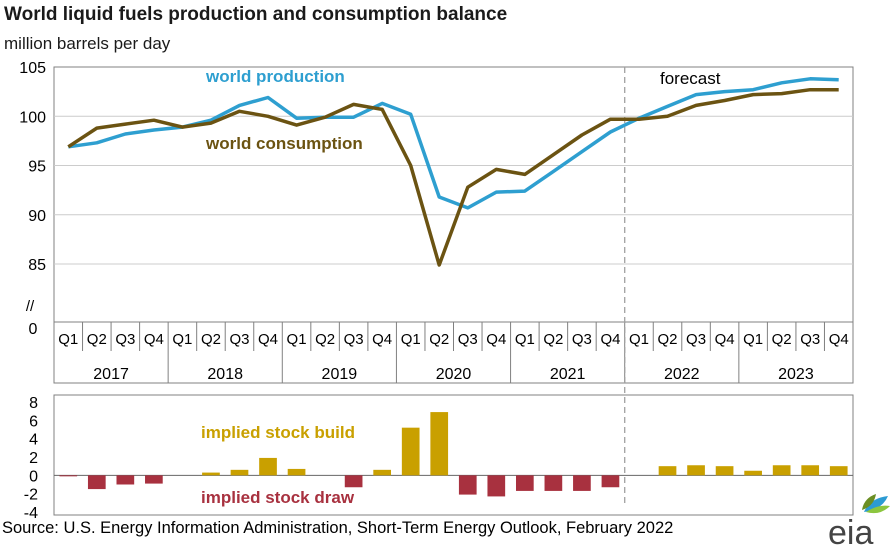 The image size is (893, 555). I want to click on series-label-production: world production, so click(275, 76).